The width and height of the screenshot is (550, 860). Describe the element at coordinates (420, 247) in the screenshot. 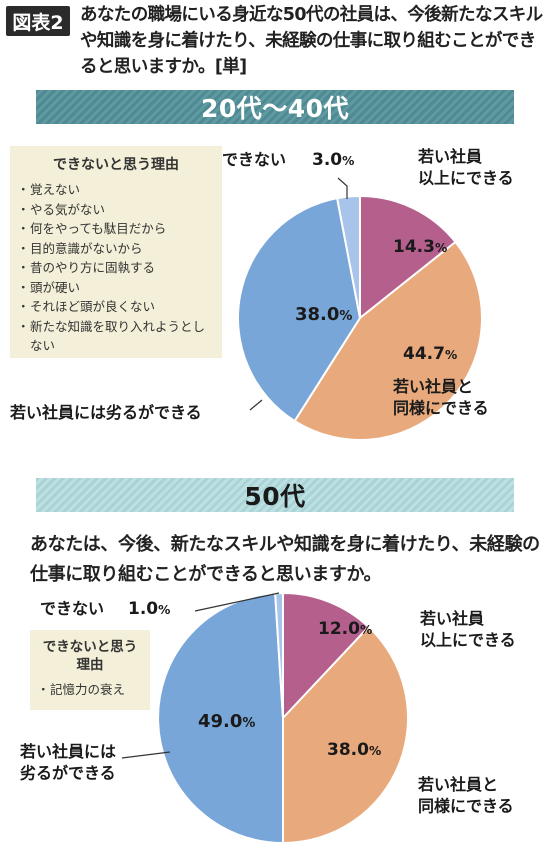

I see `data-label-above: 14.3%` at that location.